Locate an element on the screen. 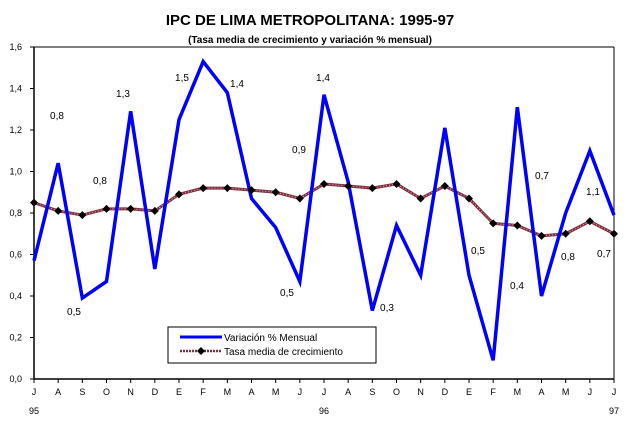  legend-marker-tasa is located at coordinates (201, 351).